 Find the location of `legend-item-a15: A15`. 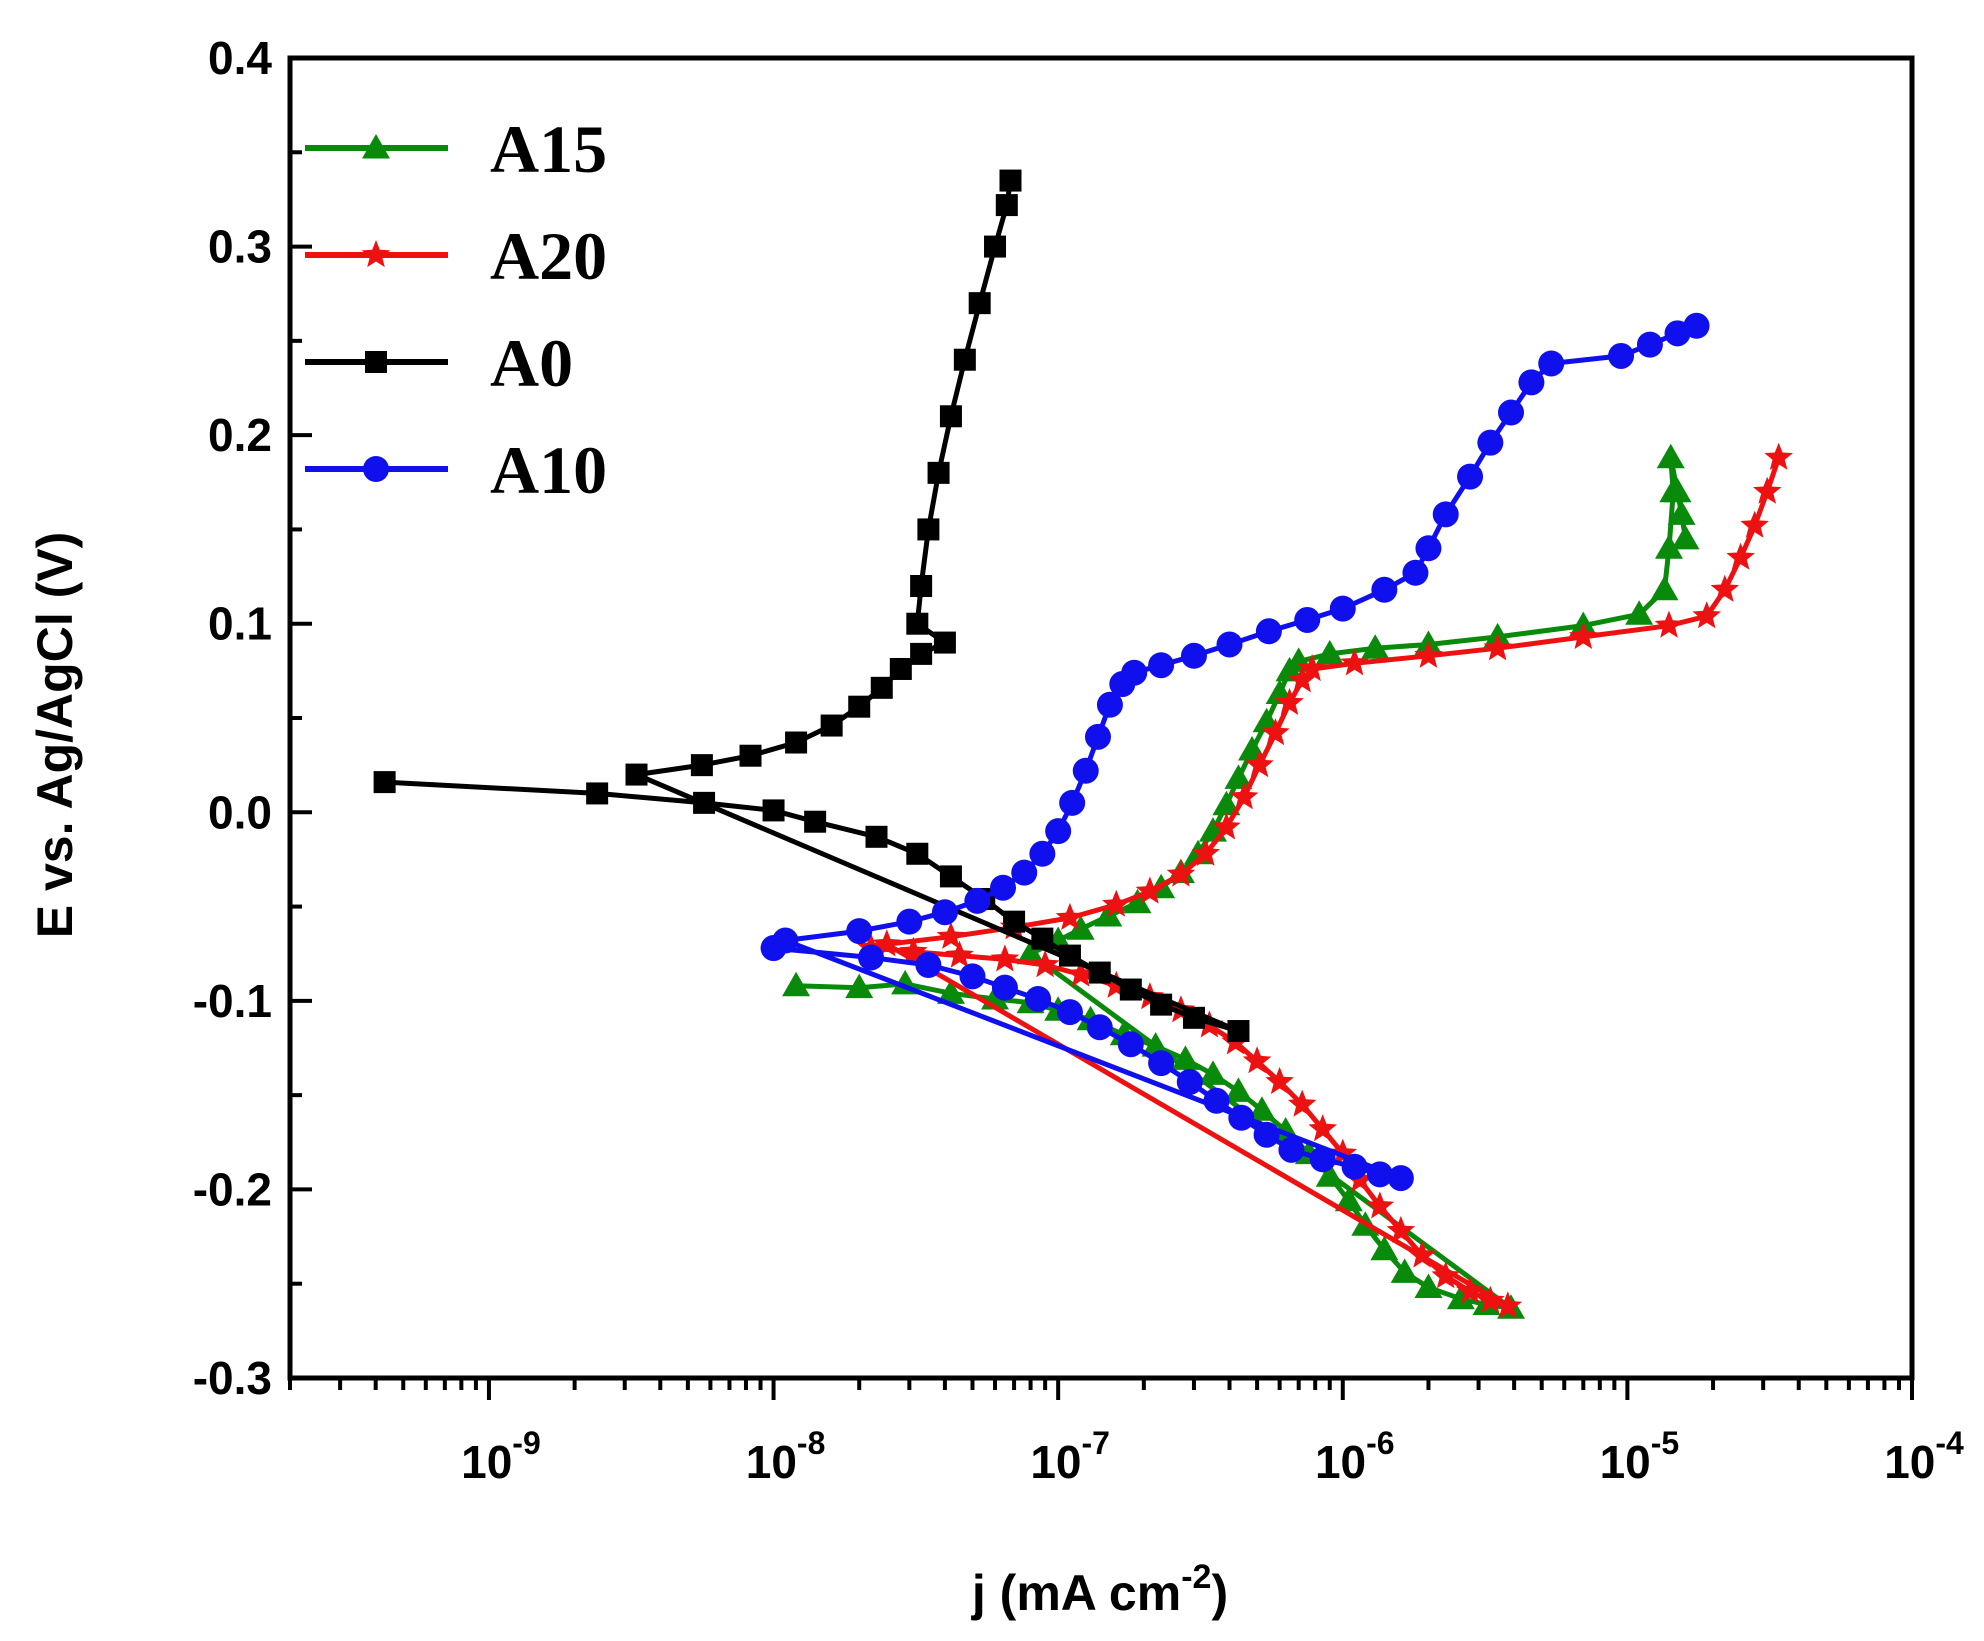

legend-item-a15: A15 is located at coordinates (456, 149).